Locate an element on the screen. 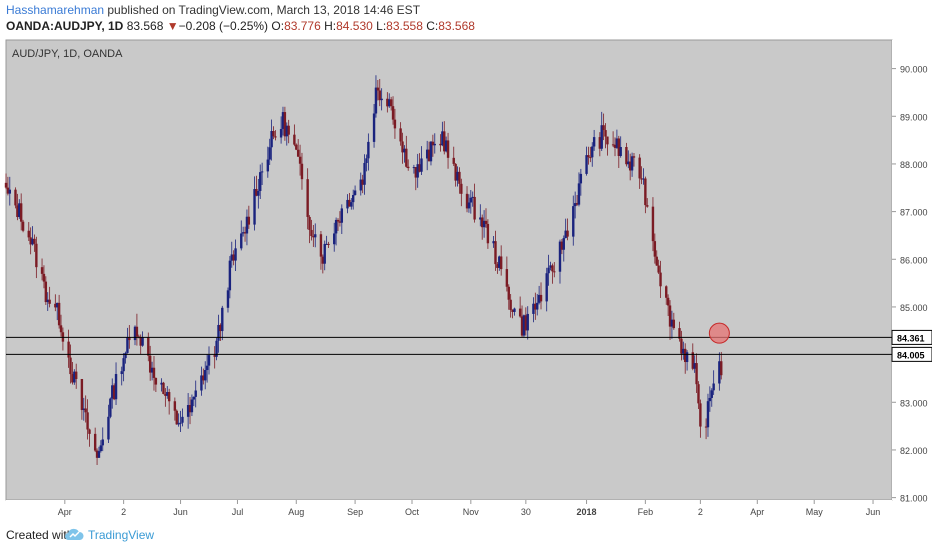  footer: Created with TradingView is located at coordinates (466, 535).